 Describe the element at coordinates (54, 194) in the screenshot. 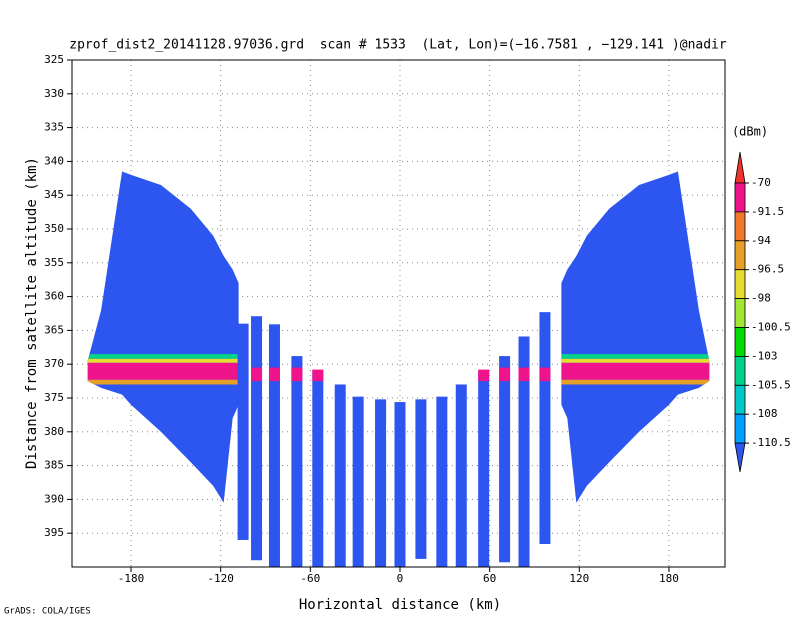

I see `y-tick-label: 345` at that location.